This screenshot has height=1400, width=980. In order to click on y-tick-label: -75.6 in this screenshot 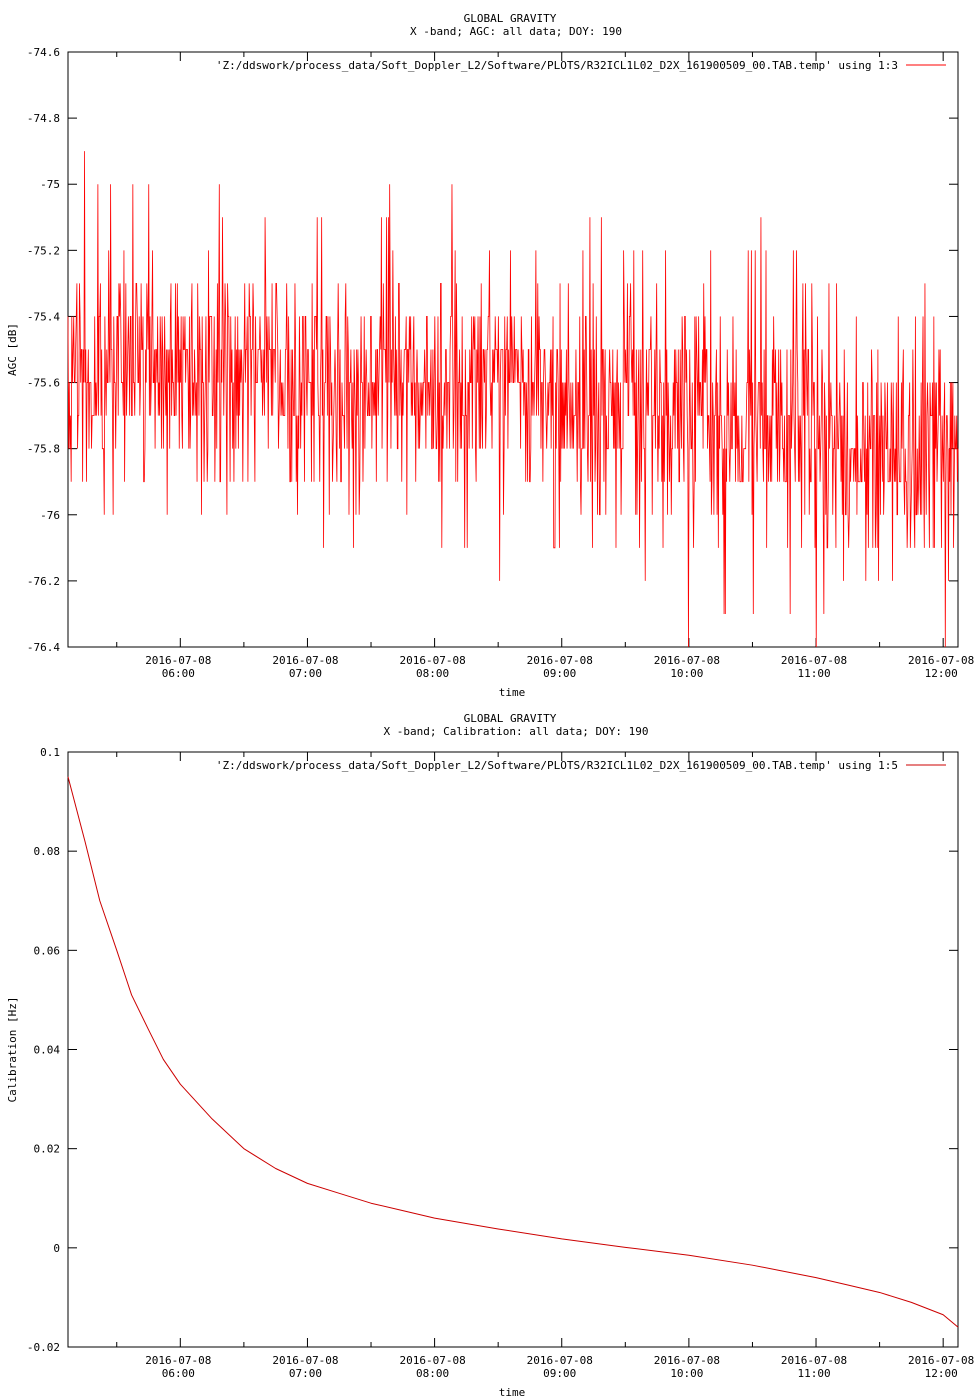, I will do `click(43, 383)`.